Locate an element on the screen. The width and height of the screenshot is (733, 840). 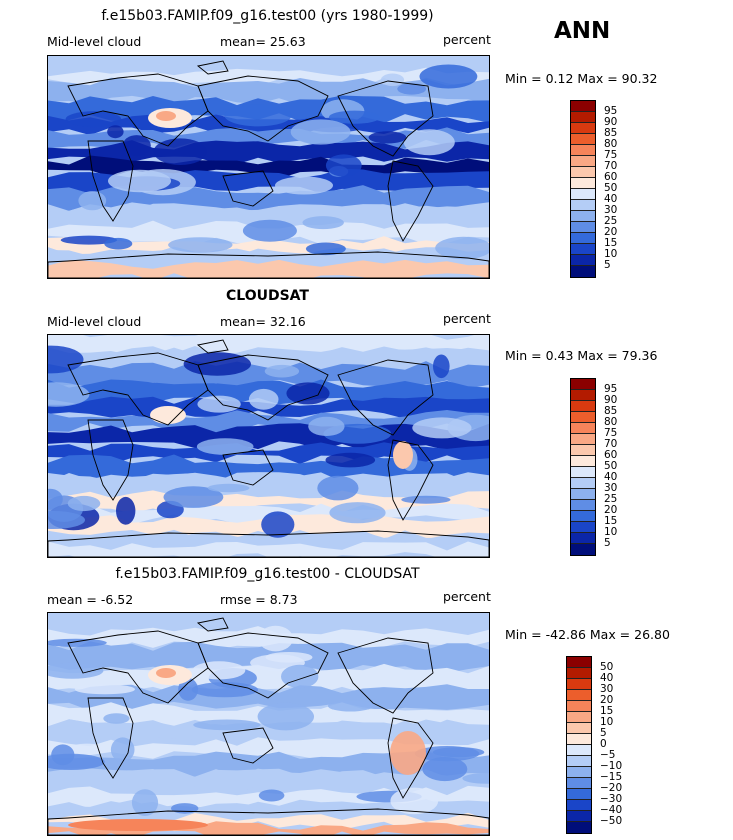
panel-2-minmax: Min = 0.43 Max = 79.36 is located at coordinates (581, 355).